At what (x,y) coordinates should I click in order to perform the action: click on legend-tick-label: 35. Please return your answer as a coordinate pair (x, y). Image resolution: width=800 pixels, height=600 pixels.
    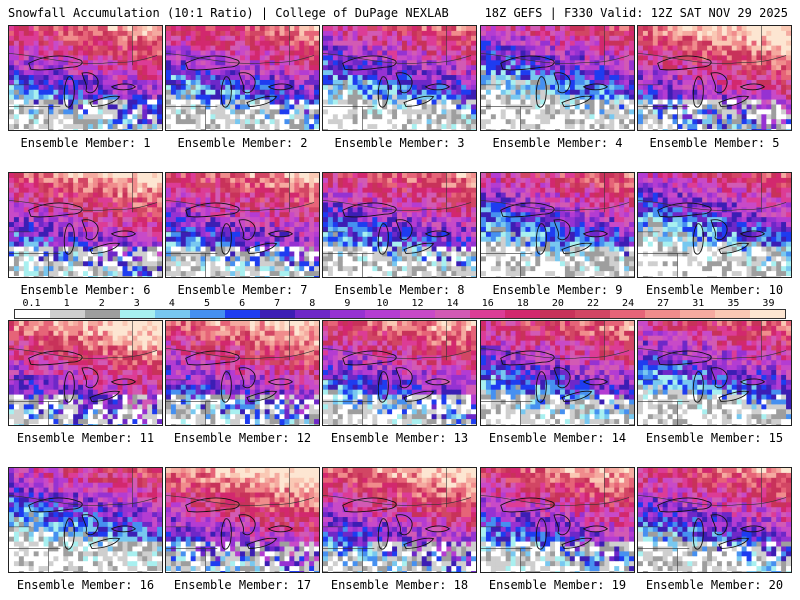
    Looking at the image, I should click on (733, 303).